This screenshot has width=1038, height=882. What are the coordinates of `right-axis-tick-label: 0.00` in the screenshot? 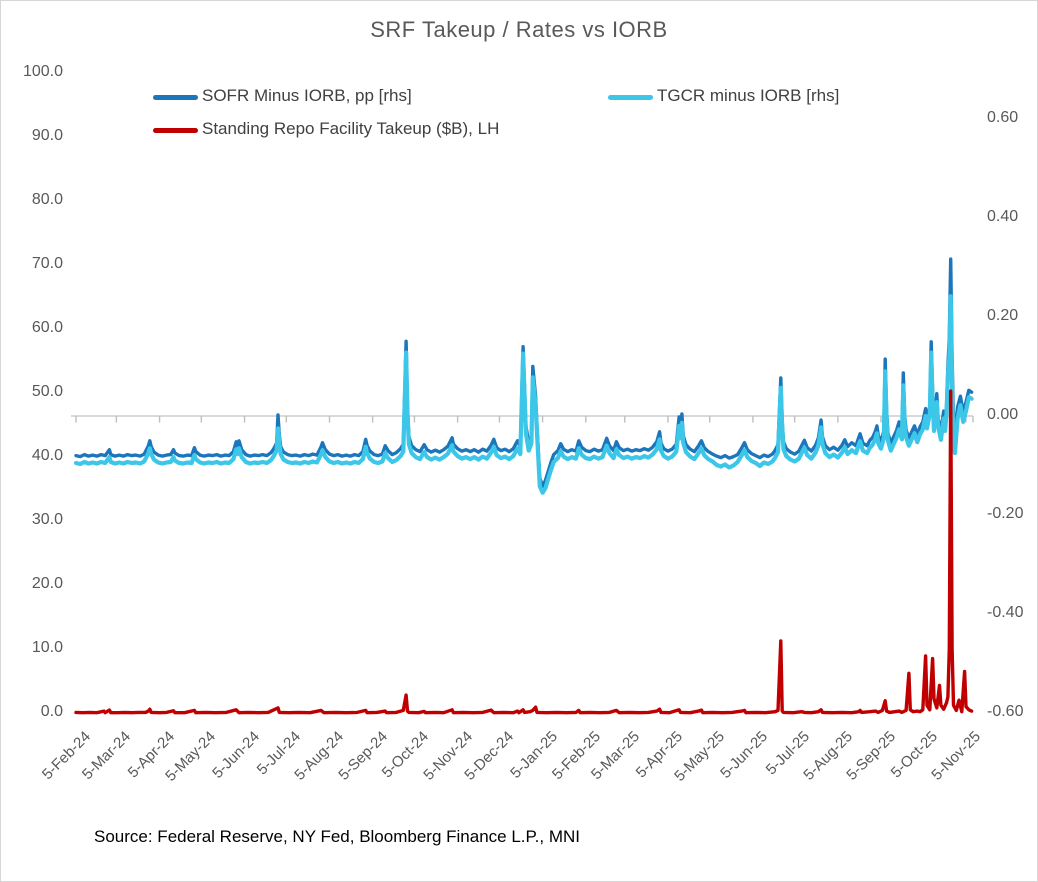 It's located at (1003, 414).